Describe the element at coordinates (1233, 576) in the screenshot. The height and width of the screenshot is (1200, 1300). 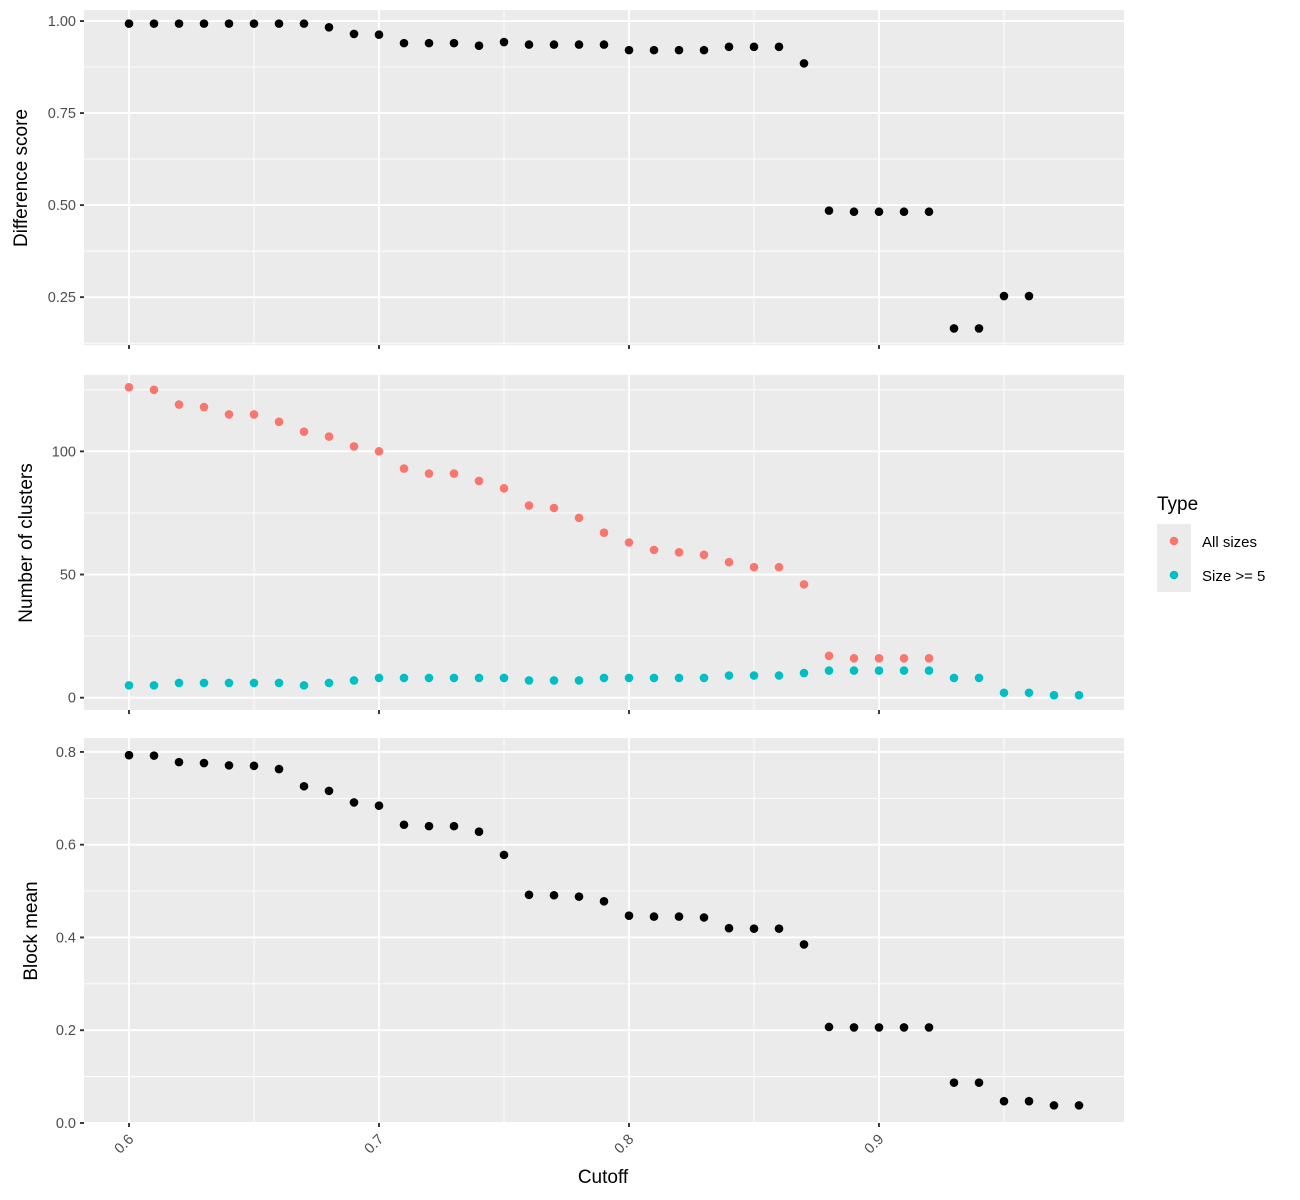
I see `legend-label-size-ge-5: Size >= 5` at that location.